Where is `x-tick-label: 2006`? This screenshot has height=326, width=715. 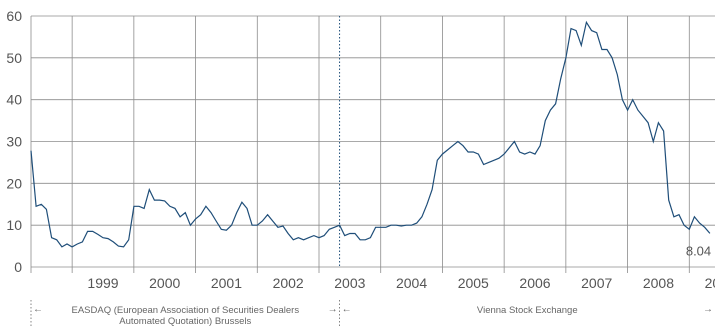
x-tick-label: 2006 is located at coordinates (534, 283).